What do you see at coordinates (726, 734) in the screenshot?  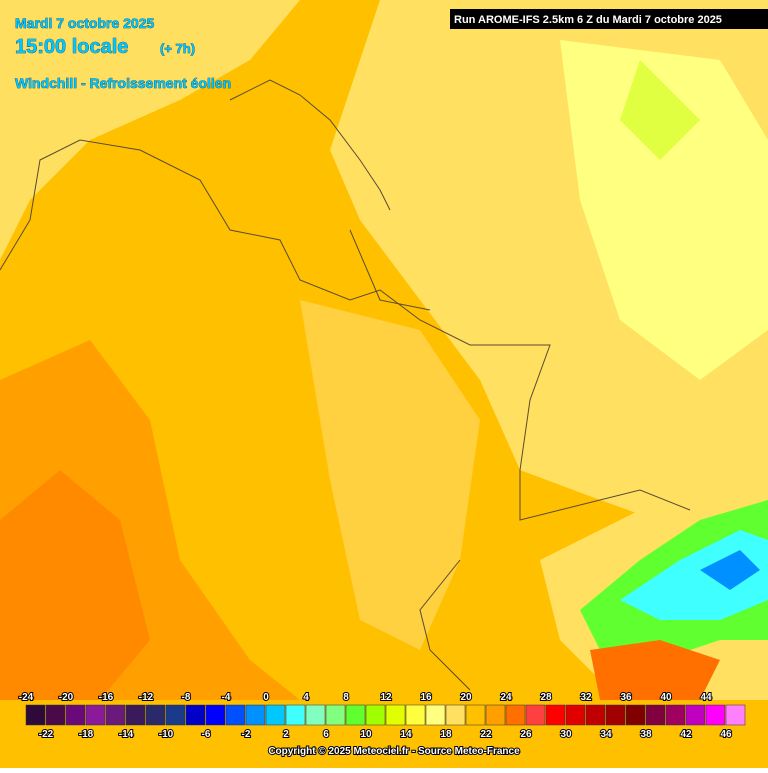 I see `legend-label: 46` at bounding box center [726, 734].